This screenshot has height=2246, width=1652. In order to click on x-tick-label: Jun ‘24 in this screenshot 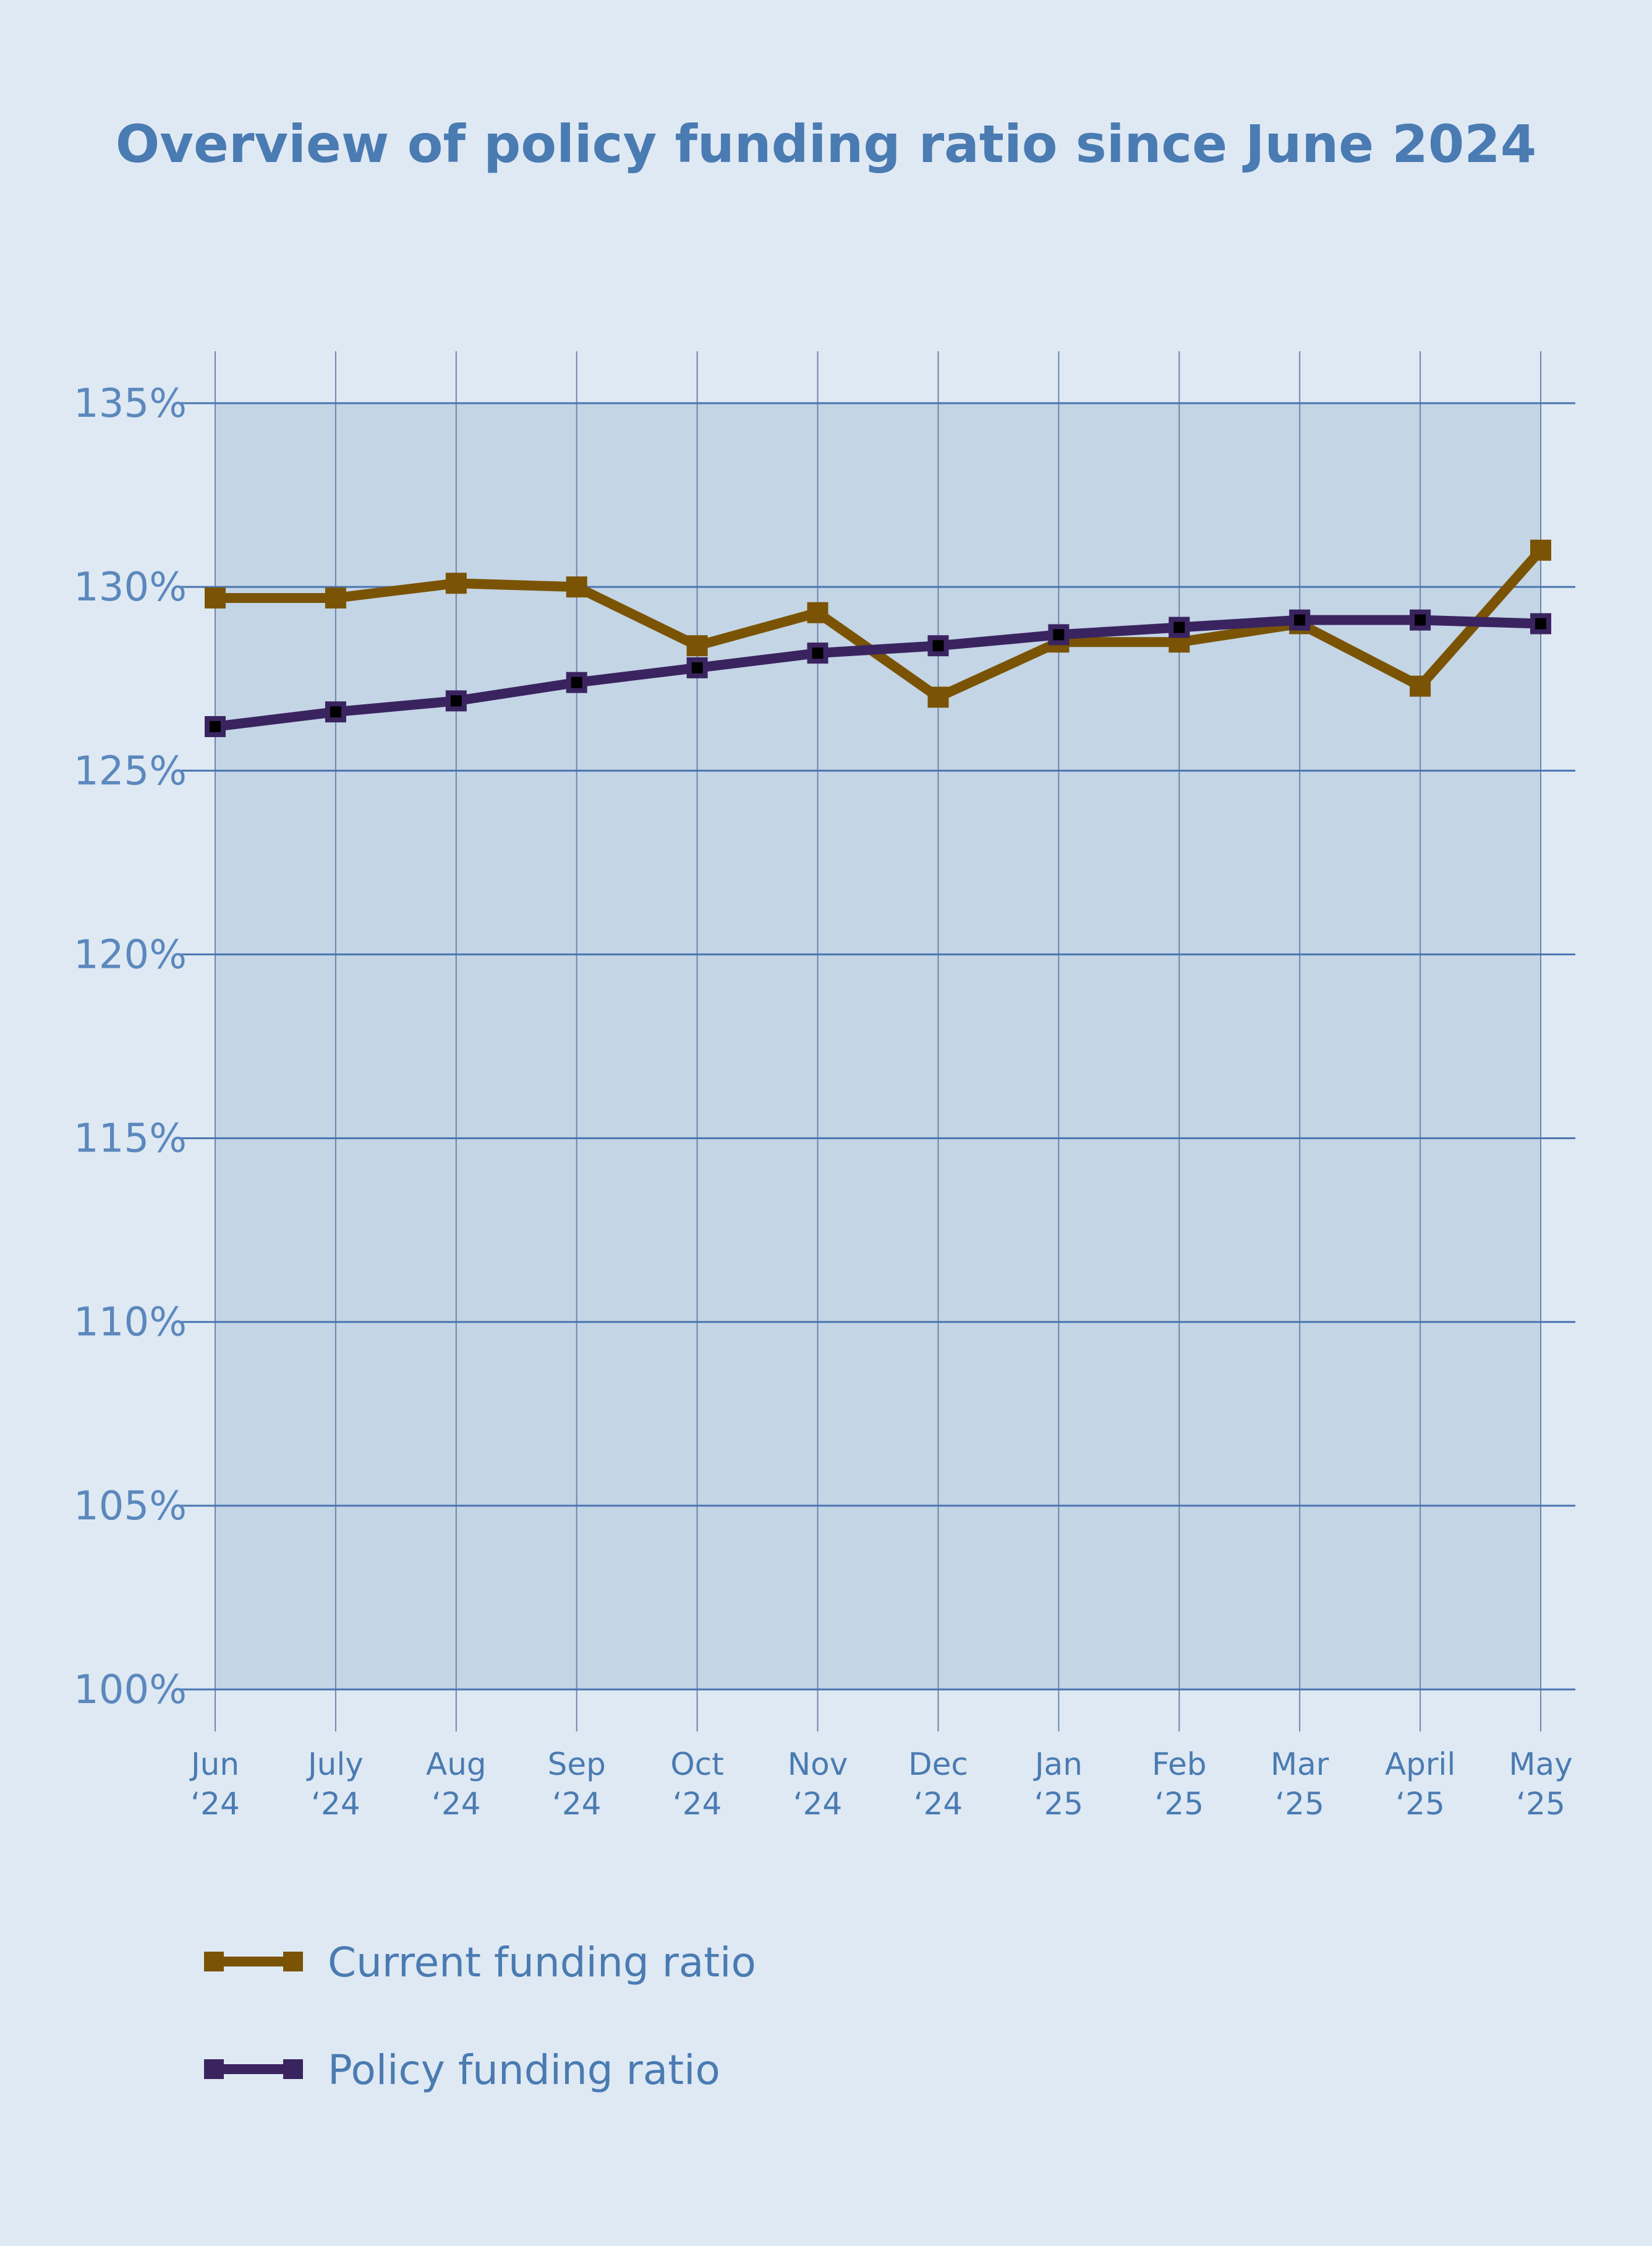, I will do `click(214, 1784)`.